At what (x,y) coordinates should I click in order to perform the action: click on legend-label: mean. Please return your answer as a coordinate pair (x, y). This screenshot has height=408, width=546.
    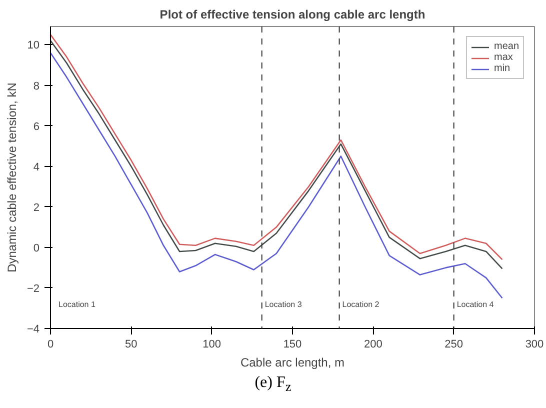
    Looking at the image, I should click on (506, 46).